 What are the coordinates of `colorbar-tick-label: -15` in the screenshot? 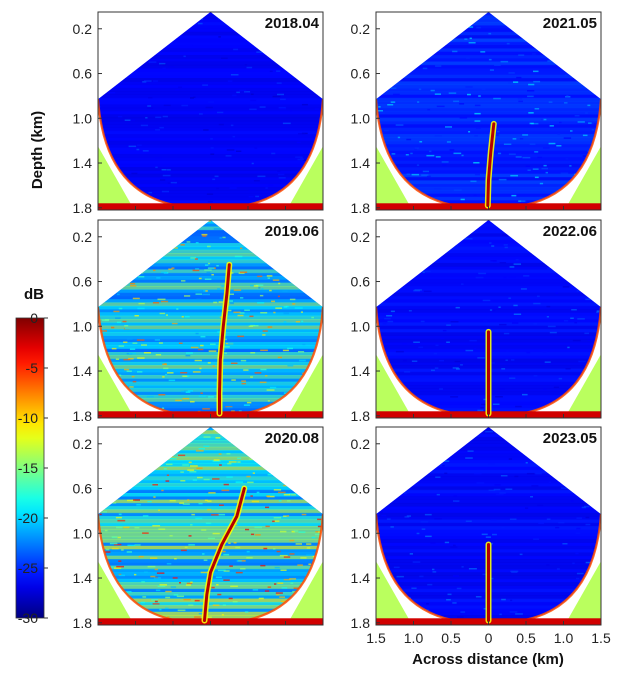 It's located at (28, 468).